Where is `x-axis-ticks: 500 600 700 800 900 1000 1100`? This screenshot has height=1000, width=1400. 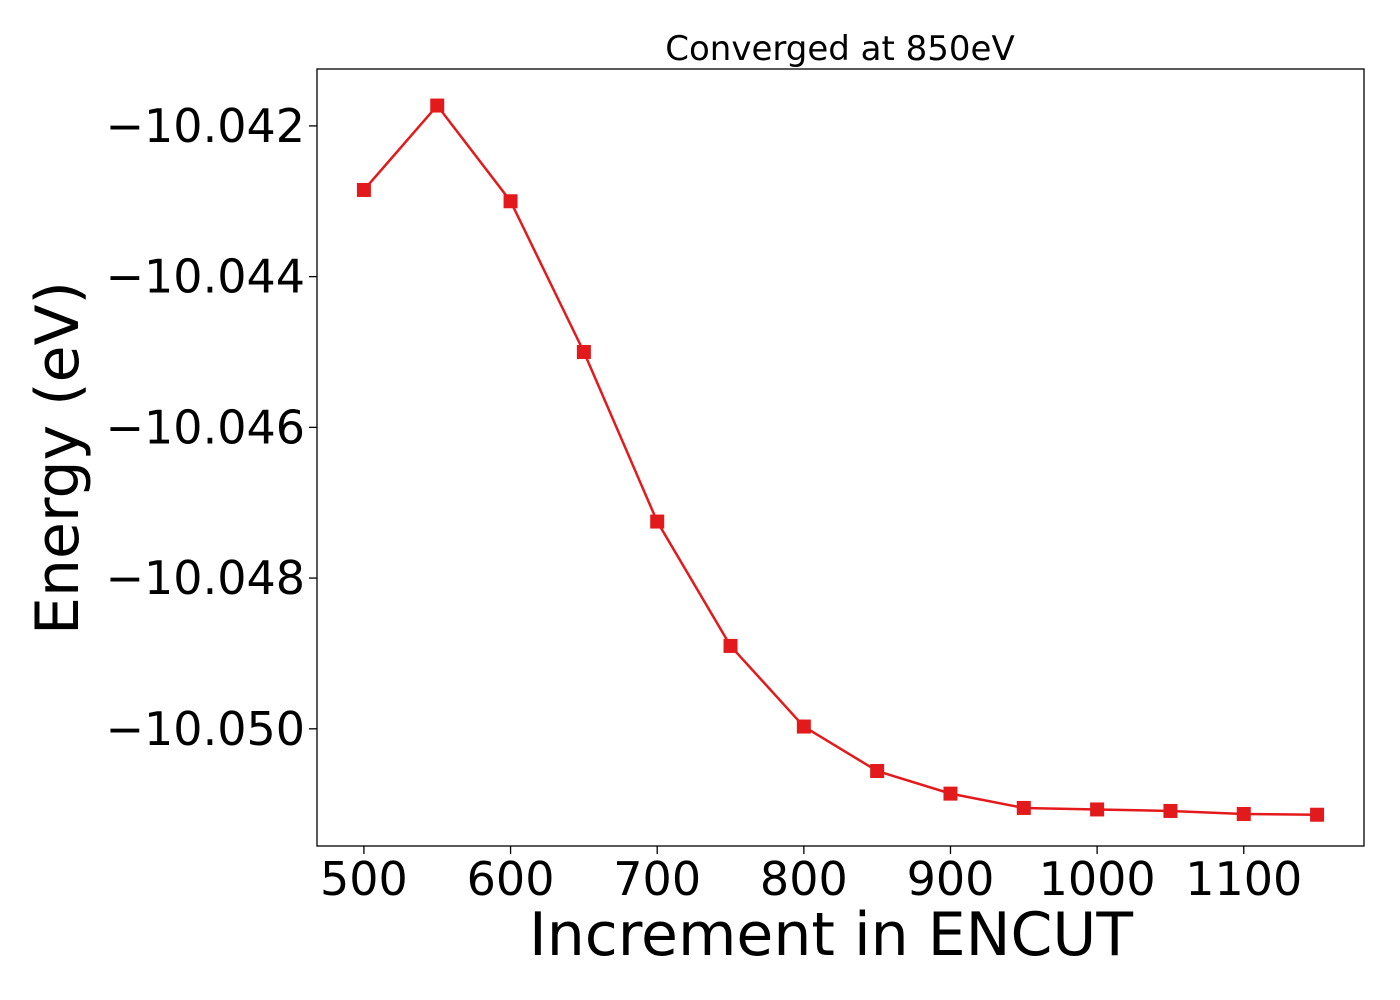 x-axis-ticks: 500 600 700 800 900 1000 1100 is located at coordinates (811, 876).